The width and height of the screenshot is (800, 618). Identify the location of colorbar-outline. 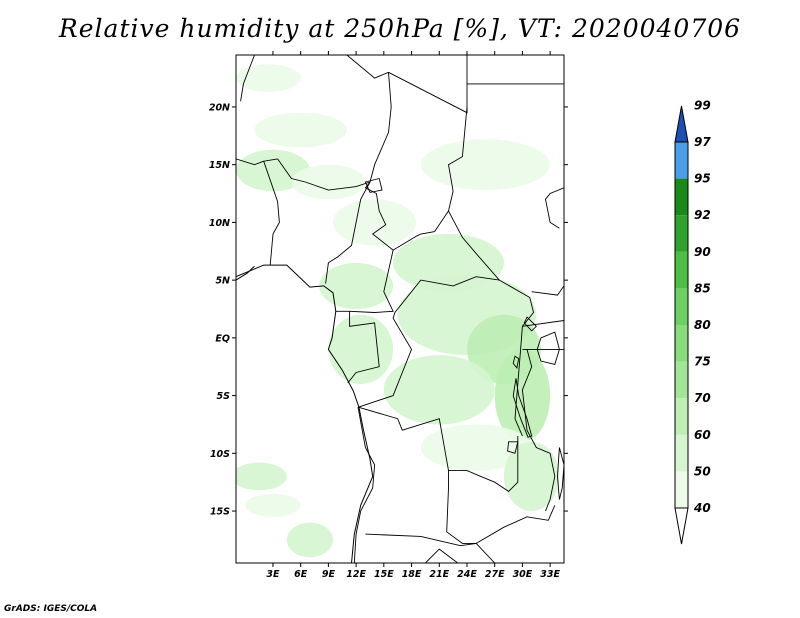
(681, 325).